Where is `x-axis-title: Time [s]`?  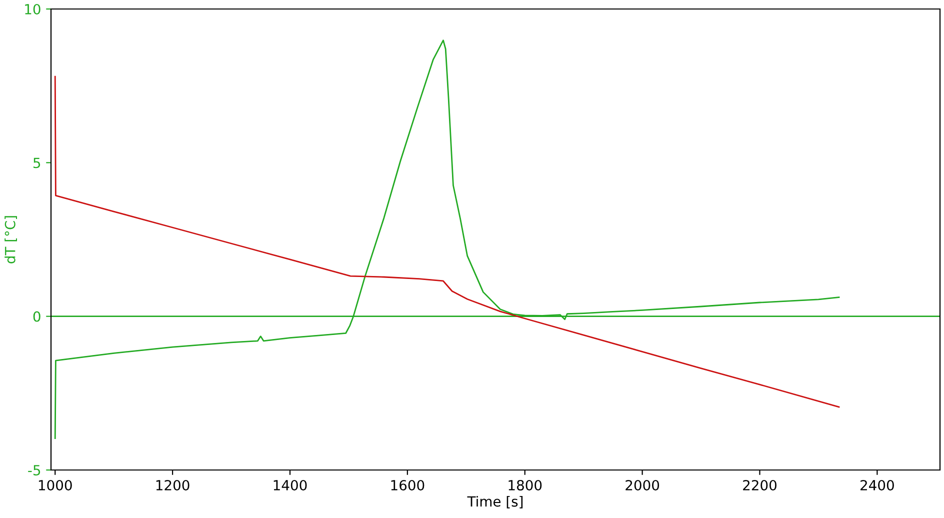 x-axis-title: Time [s] is located at coordinates (495, 502).